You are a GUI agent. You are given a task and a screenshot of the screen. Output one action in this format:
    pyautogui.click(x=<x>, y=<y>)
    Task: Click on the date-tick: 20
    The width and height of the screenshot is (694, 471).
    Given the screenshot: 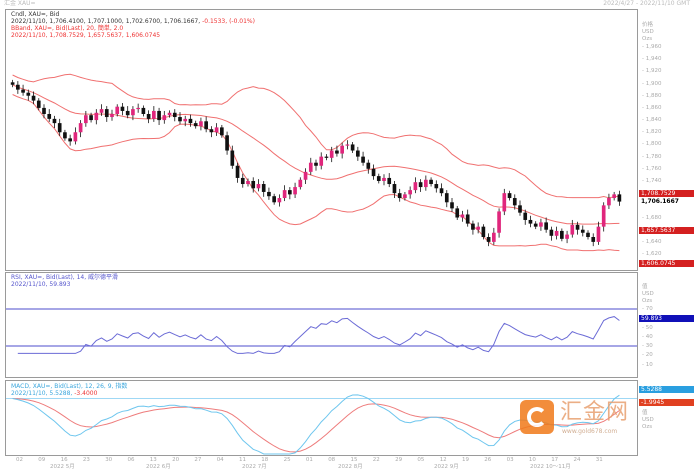 What is the action you would take?
    pyautogui.click(x=176, y=460)
    